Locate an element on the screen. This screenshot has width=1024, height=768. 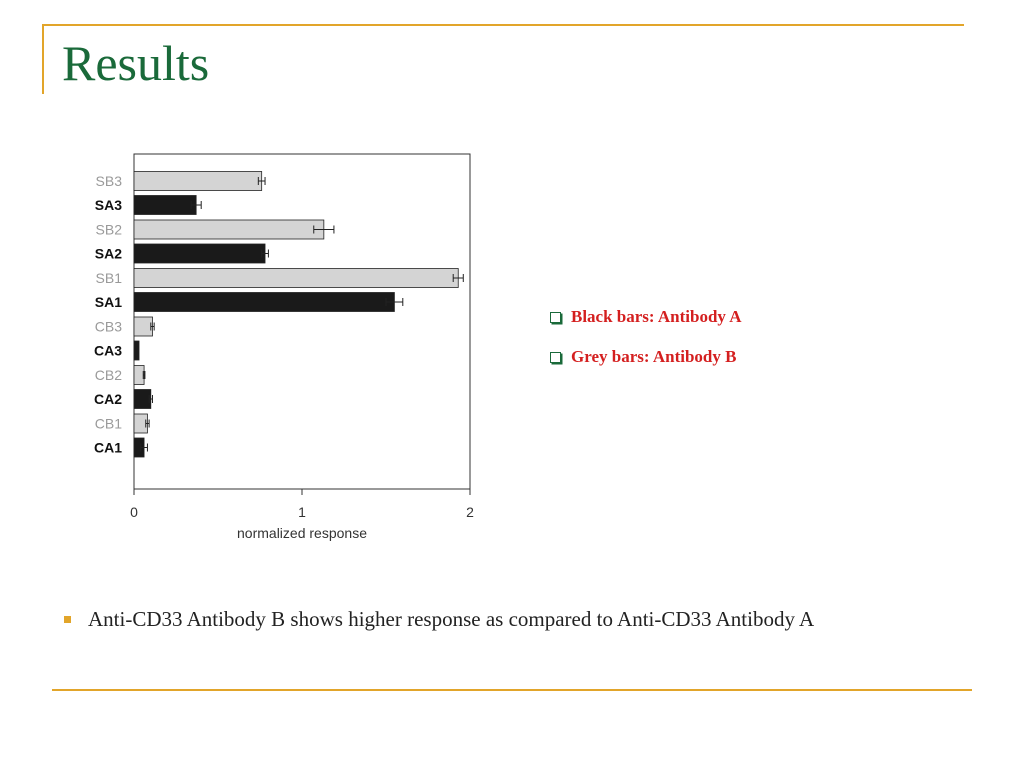
square-bullet-icon is located at coordinates (67, 619).